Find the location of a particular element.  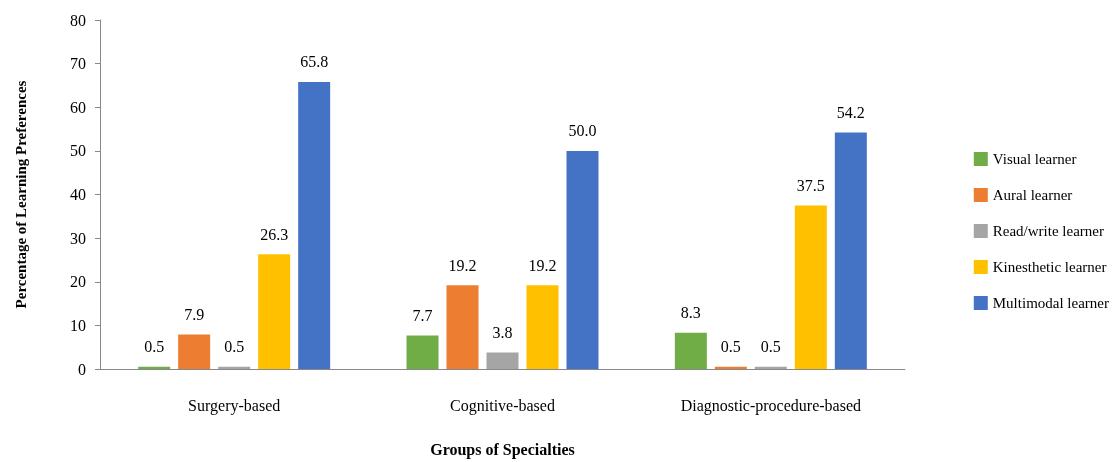

data-label: 7.7 is located at coordinates (422, 315).